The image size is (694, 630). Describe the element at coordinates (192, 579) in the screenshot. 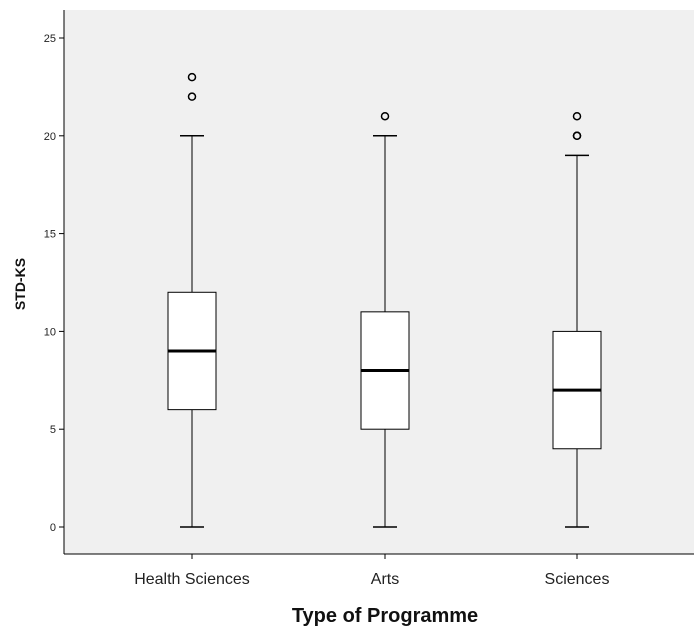

I see `x-tick-label: Health Sciences` at that location.